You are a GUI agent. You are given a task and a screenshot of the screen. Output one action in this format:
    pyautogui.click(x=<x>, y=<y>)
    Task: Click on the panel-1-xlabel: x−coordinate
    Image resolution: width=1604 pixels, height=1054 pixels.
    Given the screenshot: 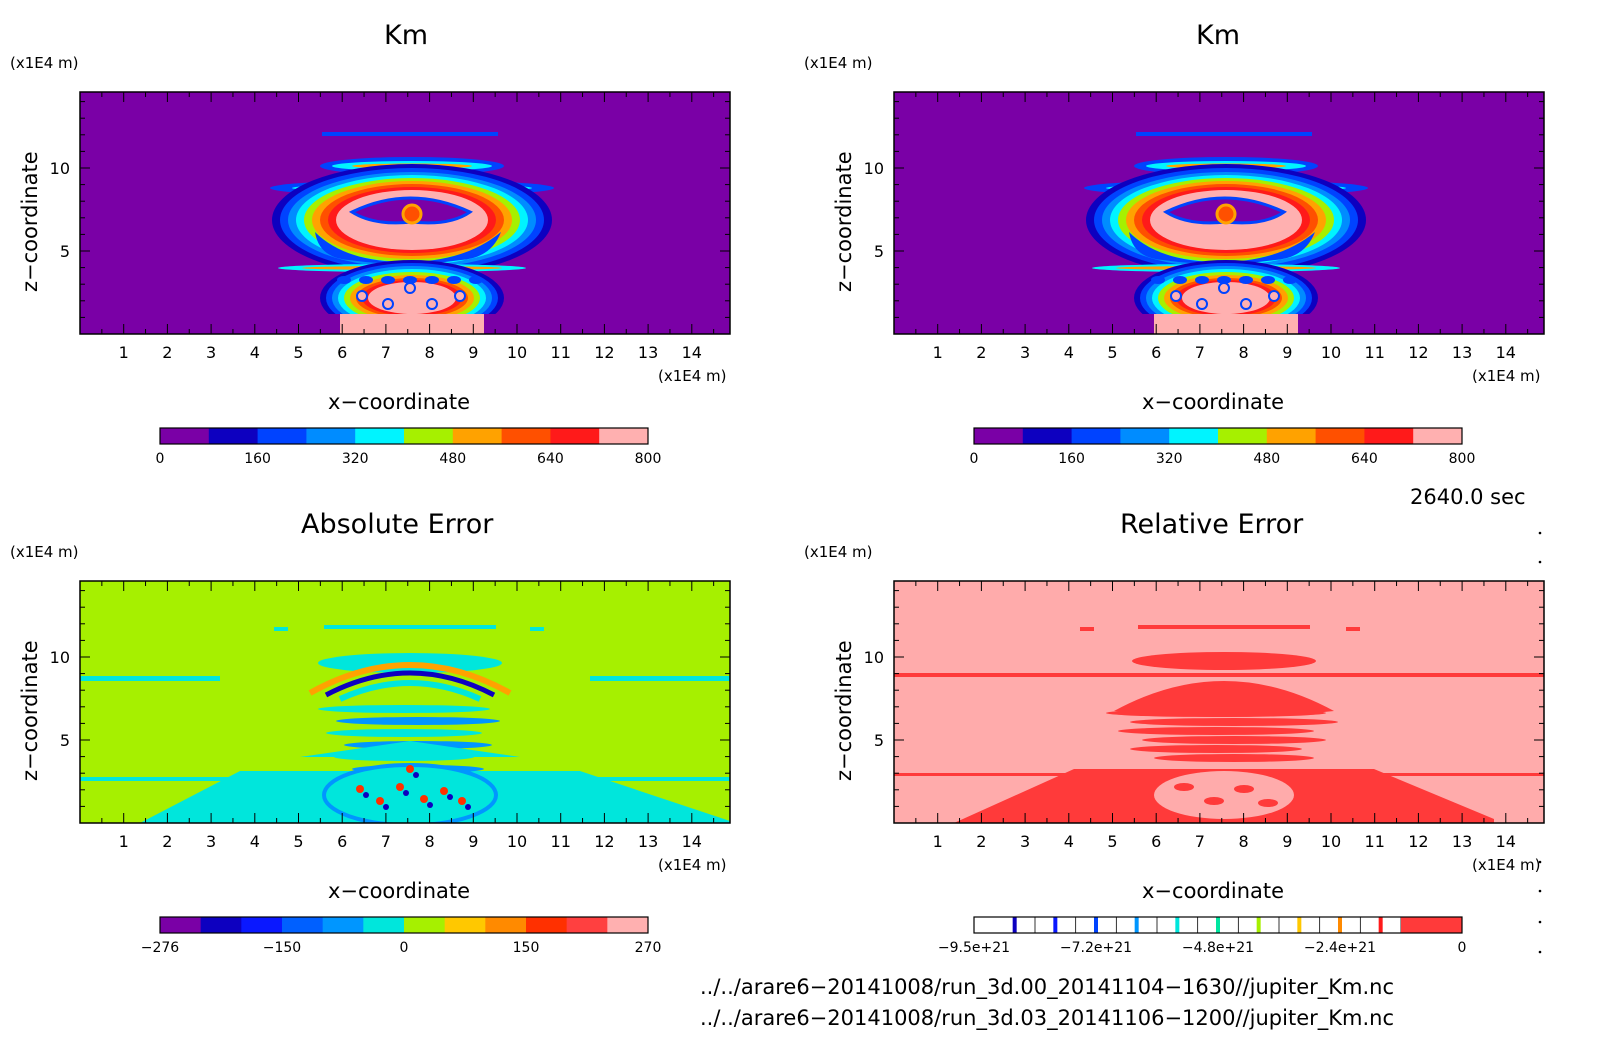 What is the action you would take?
    pyautogui.click(x=399, y=402)
    